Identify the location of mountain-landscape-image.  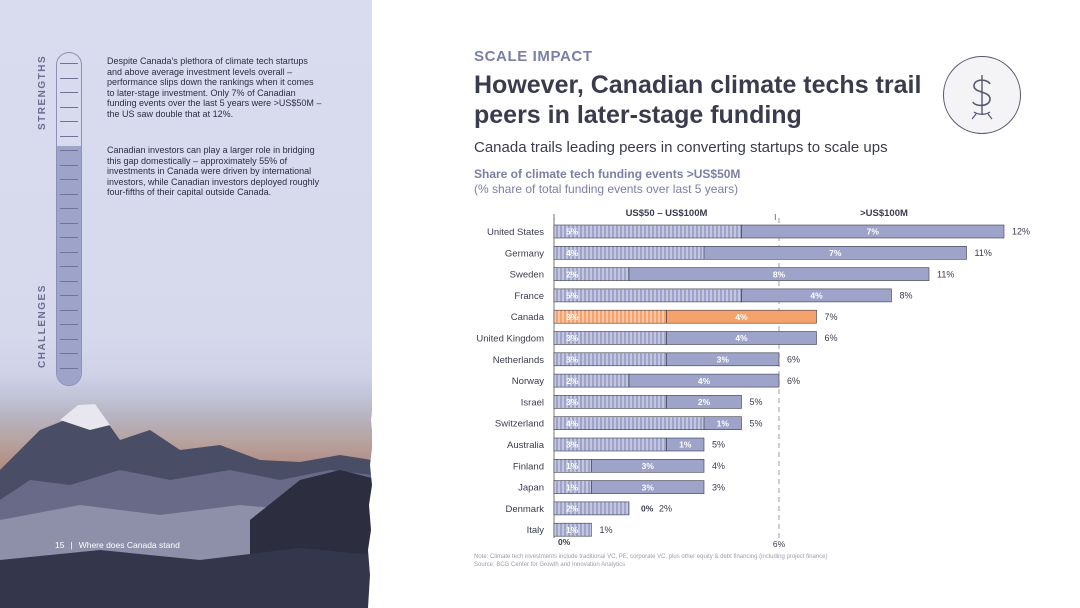
(186, 494).